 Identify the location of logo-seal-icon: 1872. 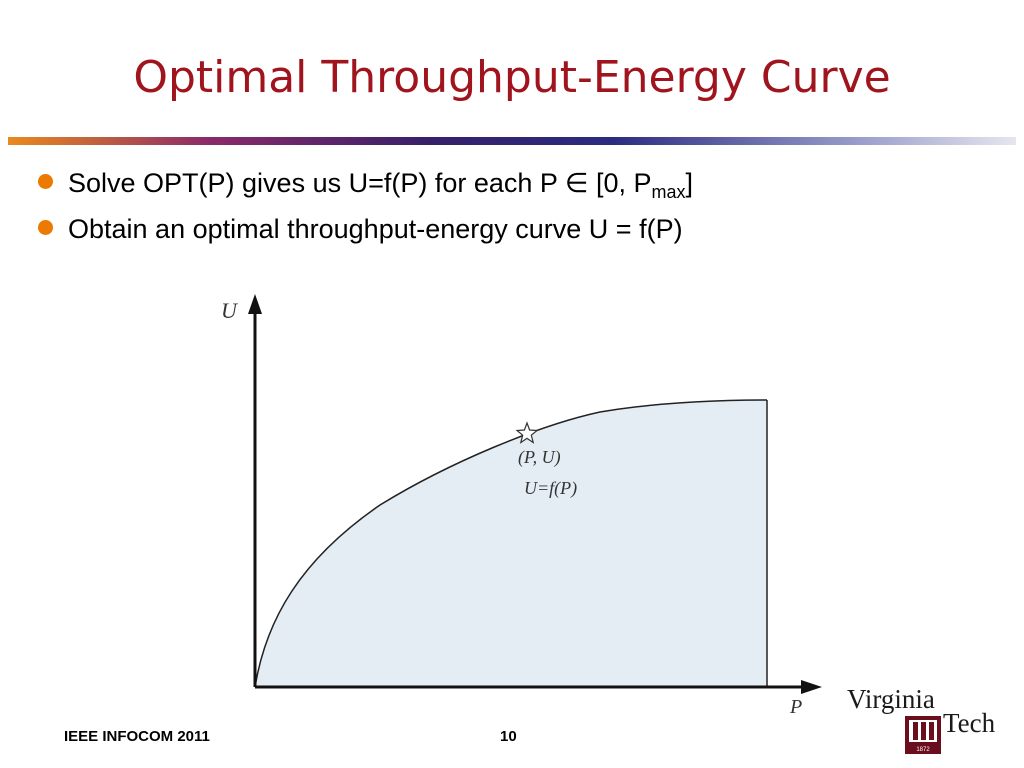
(923, 735).